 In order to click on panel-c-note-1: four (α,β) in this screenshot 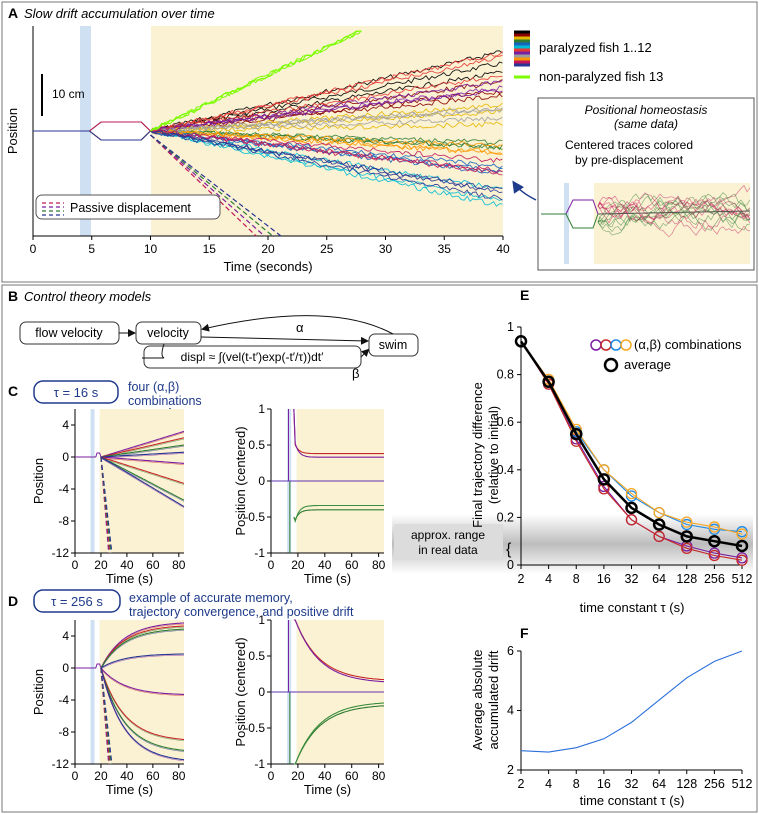, I will do `click(153, 387)`.